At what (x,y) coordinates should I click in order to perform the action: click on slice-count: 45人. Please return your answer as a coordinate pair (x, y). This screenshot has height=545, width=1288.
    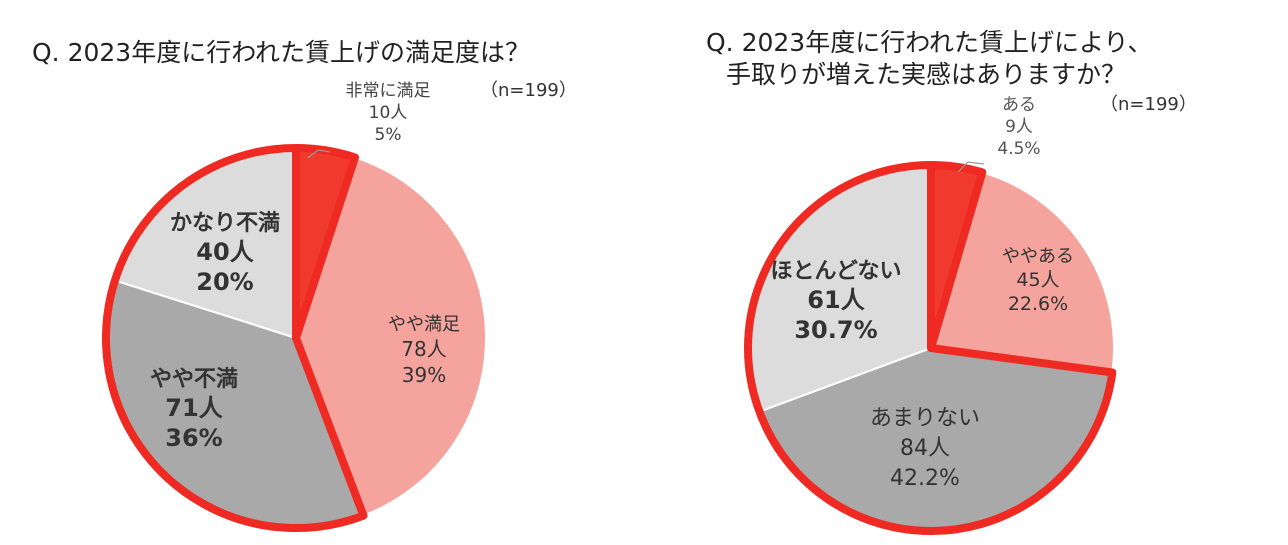
    Looking at the image, I should click on (1037, 280).